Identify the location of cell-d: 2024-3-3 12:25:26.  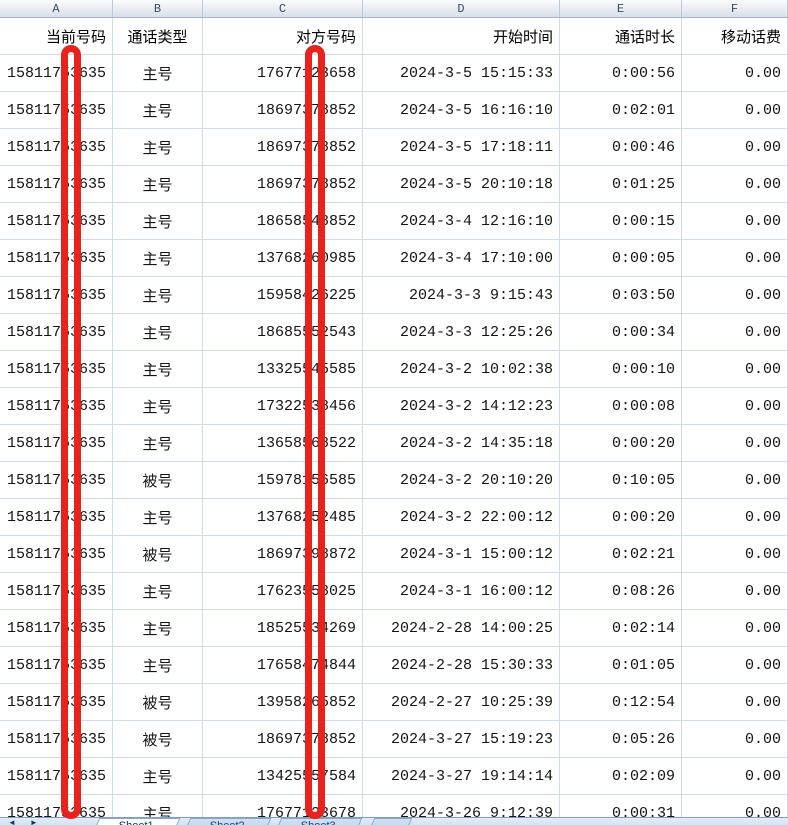
(461, 332).